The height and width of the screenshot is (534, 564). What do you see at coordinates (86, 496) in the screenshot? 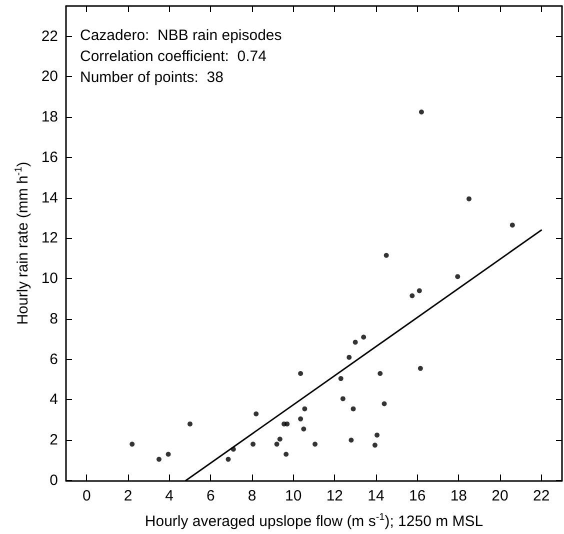
I see `x-tick-label: 0` at bounding box center [86, 496].